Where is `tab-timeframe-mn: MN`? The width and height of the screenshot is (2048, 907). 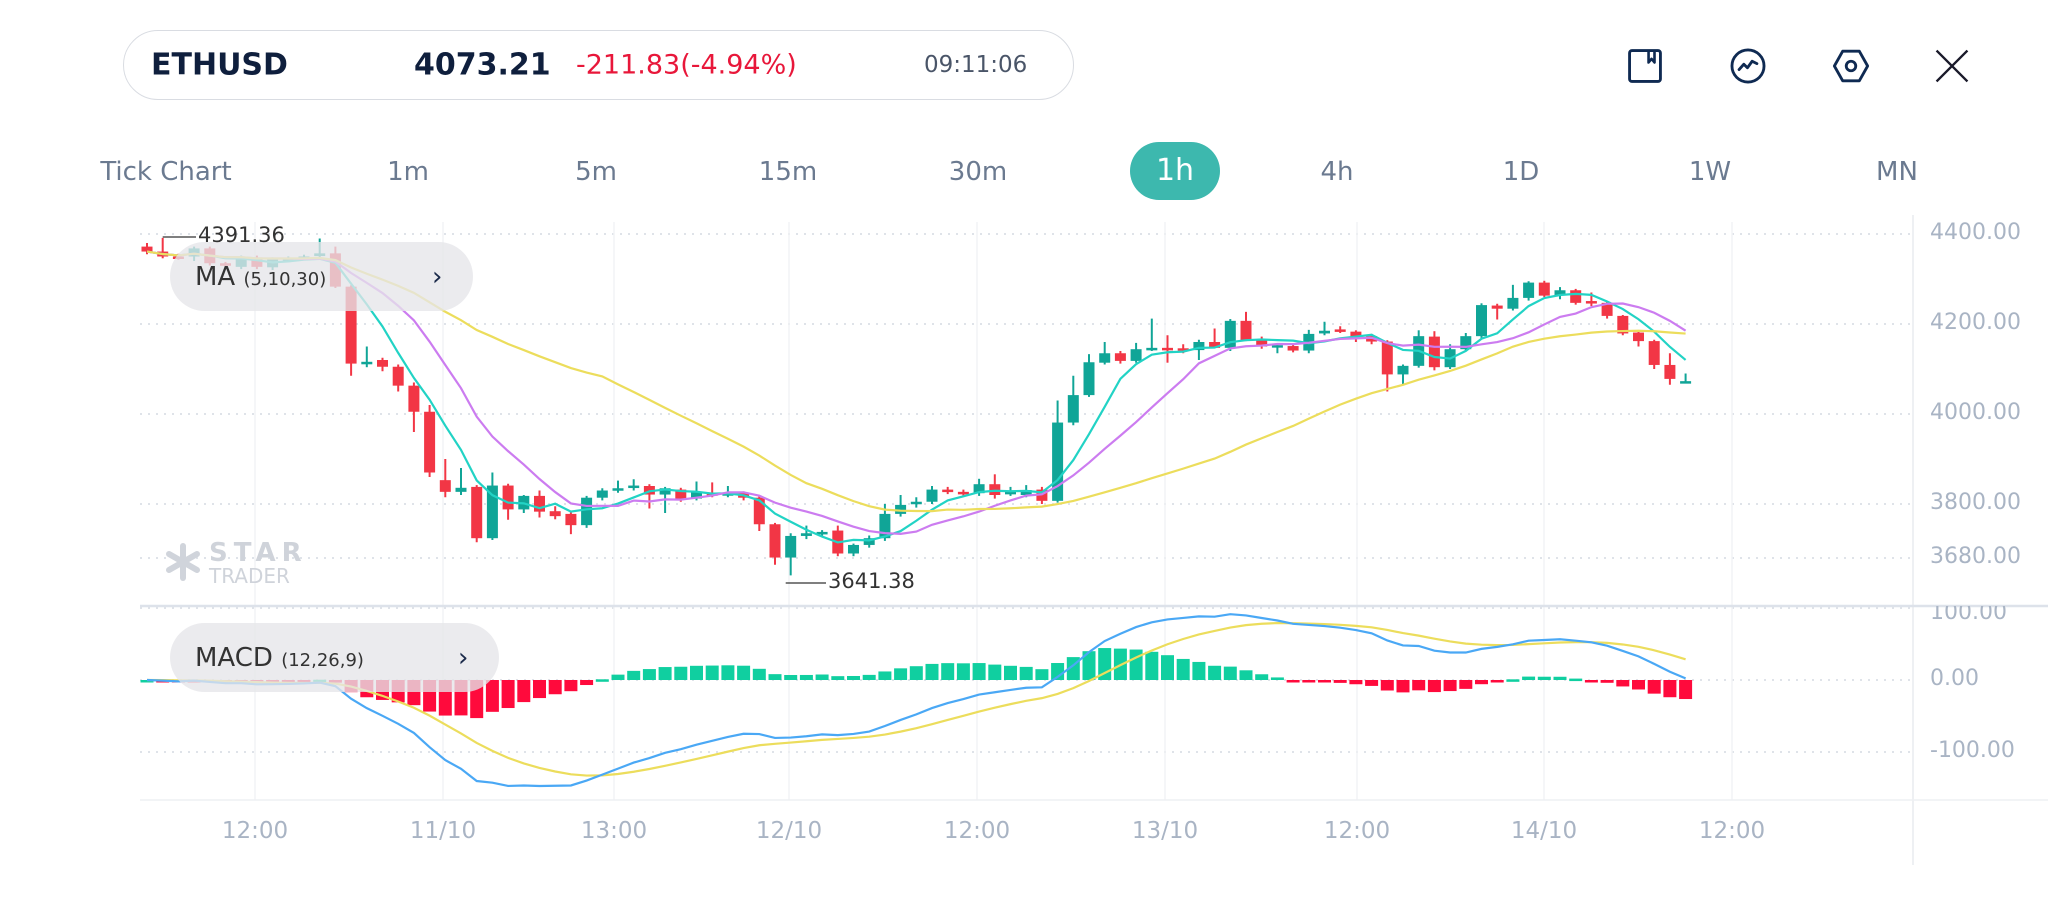
tab-timeframe-mn: MN is located at coordinates (1897, 172).